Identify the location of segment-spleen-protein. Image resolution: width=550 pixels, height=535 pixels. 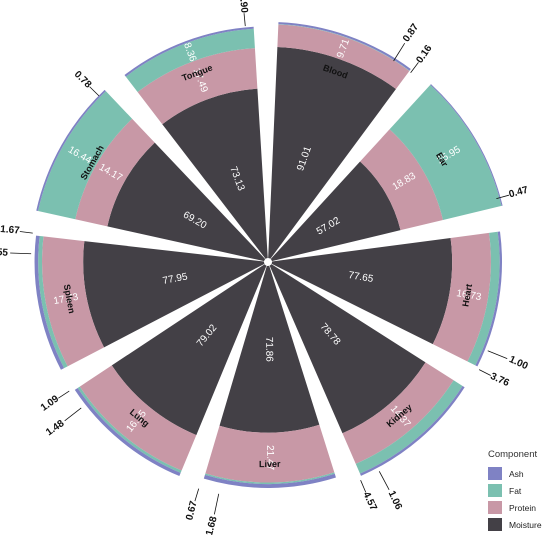
(73, 301).